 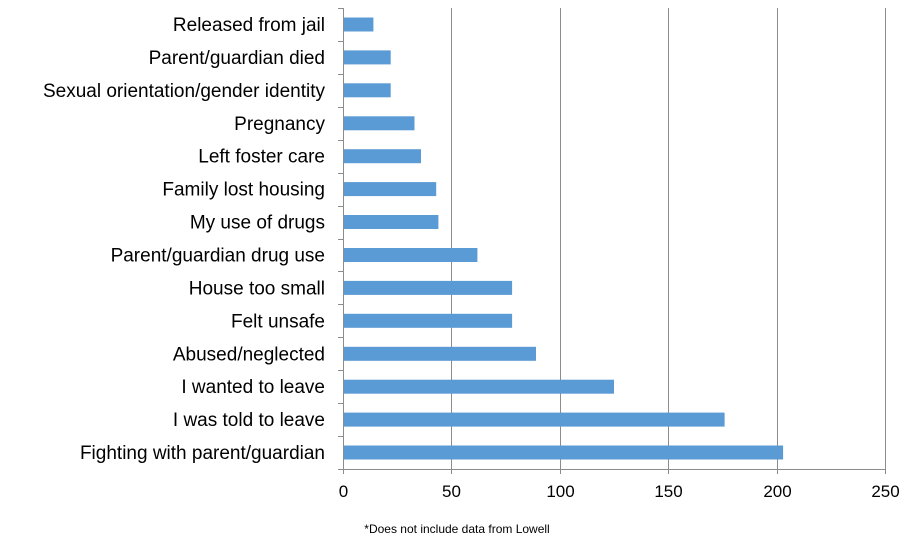 I want to click on bar-sexual-orientation-gender-identity, so click(x=367, y=90).